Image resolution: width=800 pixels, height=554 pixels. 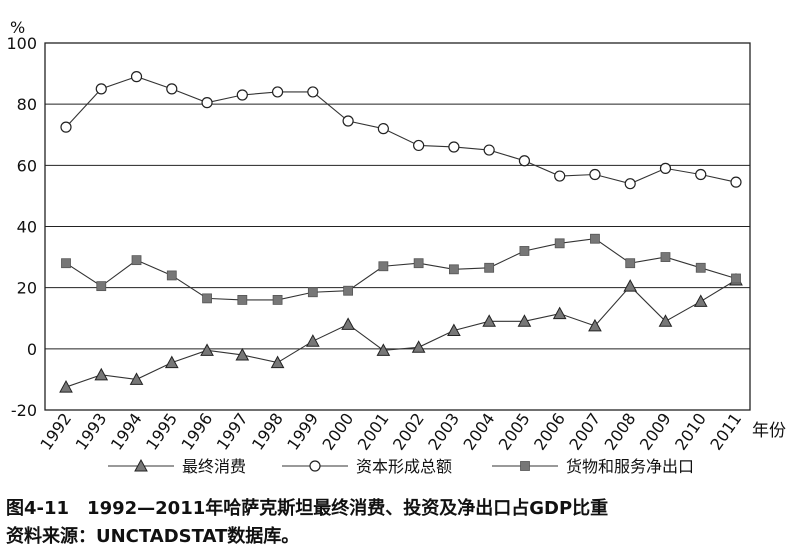 I want to click on x-tick-label: 2009, so click(x=655, y=431).